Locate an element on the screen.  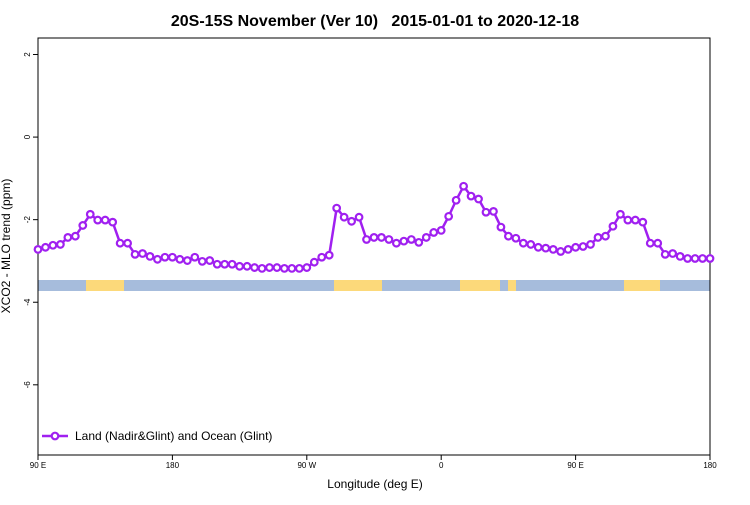
y-tick-label: 0 is located at coordinates (27, 136).